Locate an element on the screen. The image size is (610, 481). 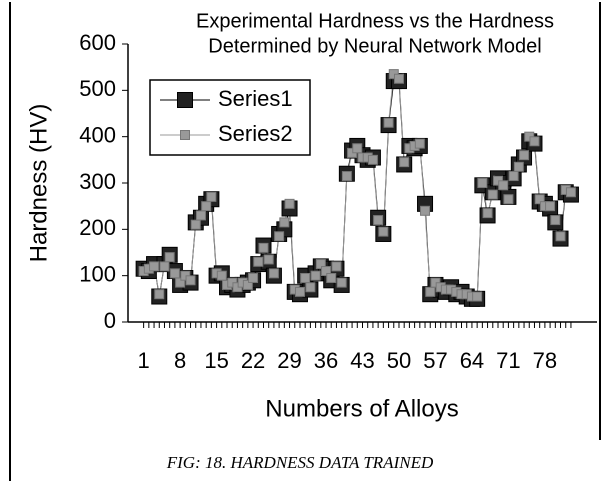
y-tick-label: 600 is located at coordinates (97, 42).